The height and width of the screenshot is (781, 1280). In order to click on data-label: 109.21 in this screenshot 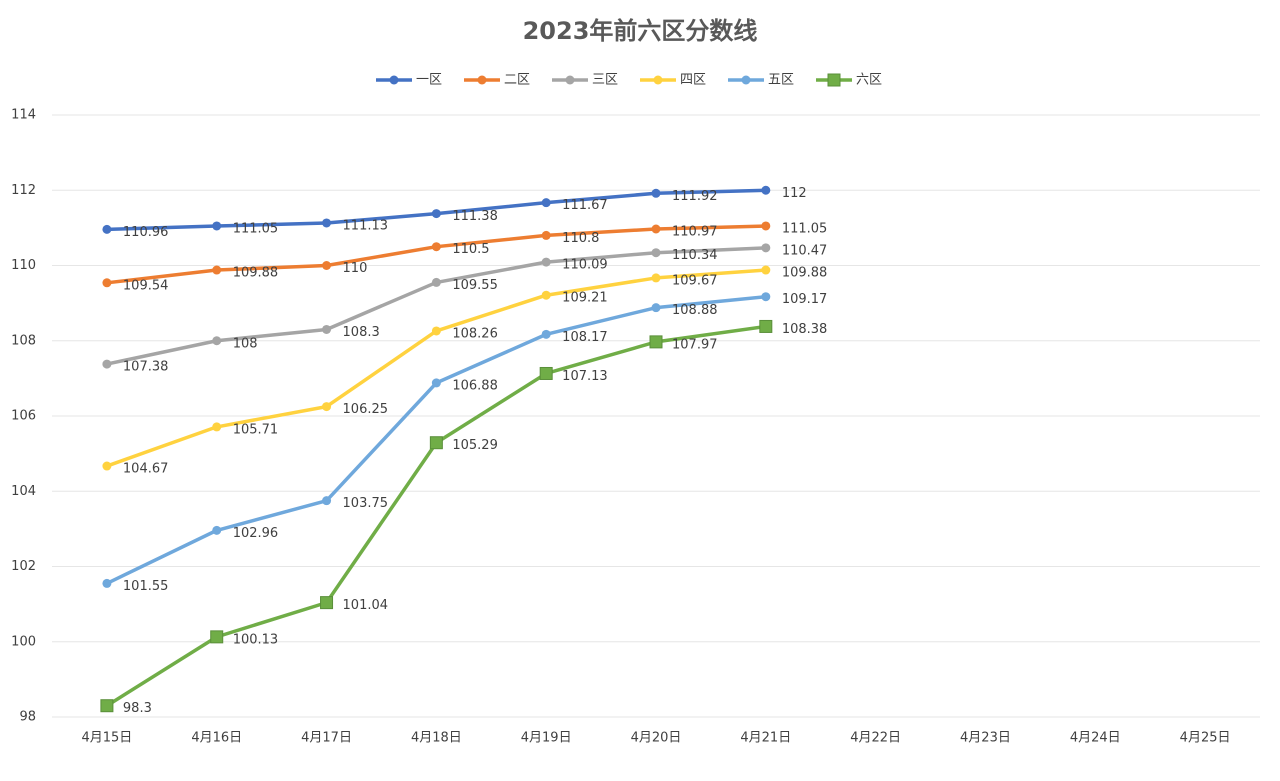, I will do `click(585, 298)`.